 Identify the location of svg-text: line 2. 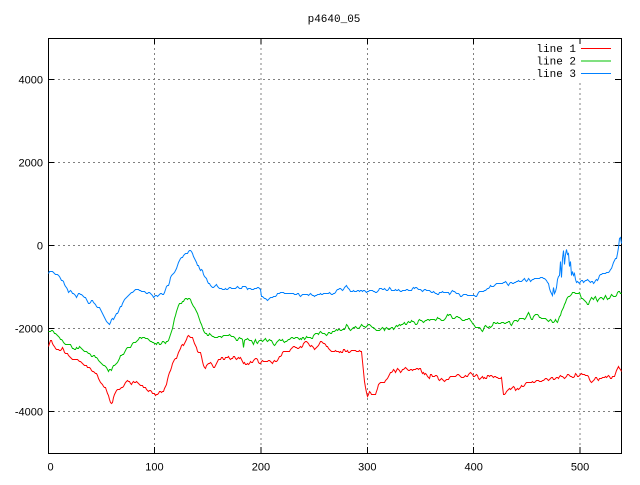
(556, 63).